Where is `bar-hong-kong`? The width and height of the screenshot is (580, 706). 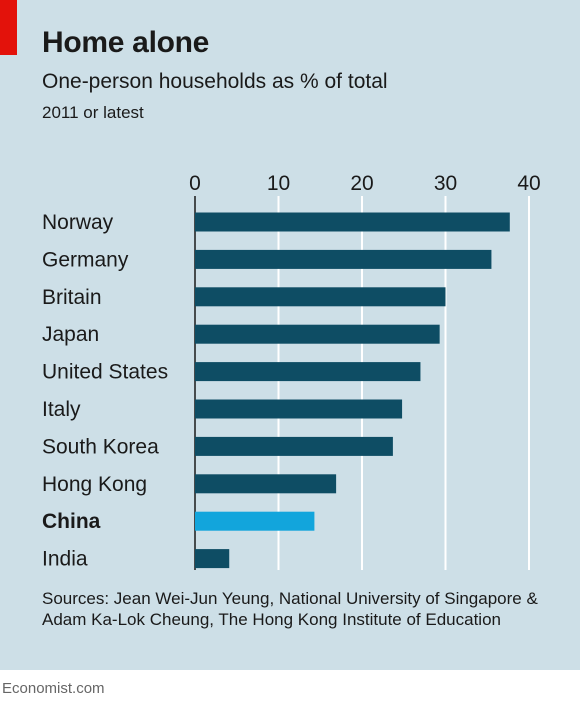 bar-hong-kong is located at coordinates (266, 484).